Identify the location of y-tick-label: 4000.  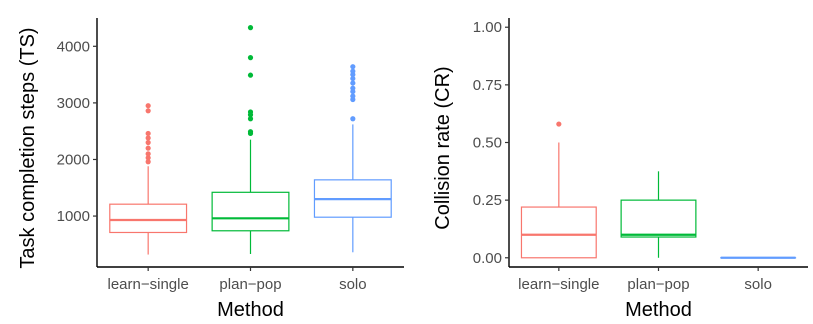
(73, 46).